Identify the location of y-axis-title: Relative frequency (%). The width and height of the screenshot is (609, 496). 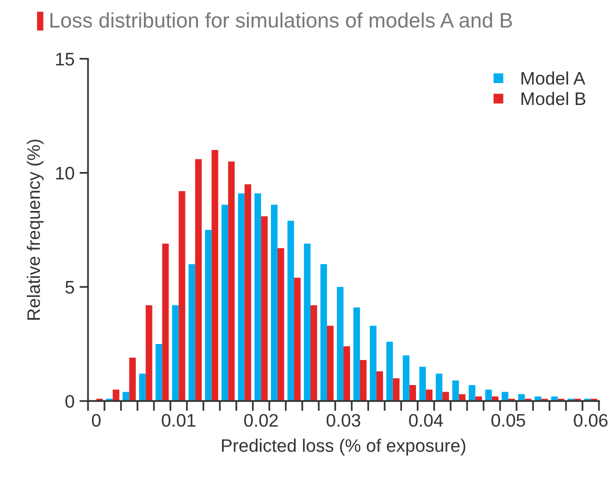
(35, 230).